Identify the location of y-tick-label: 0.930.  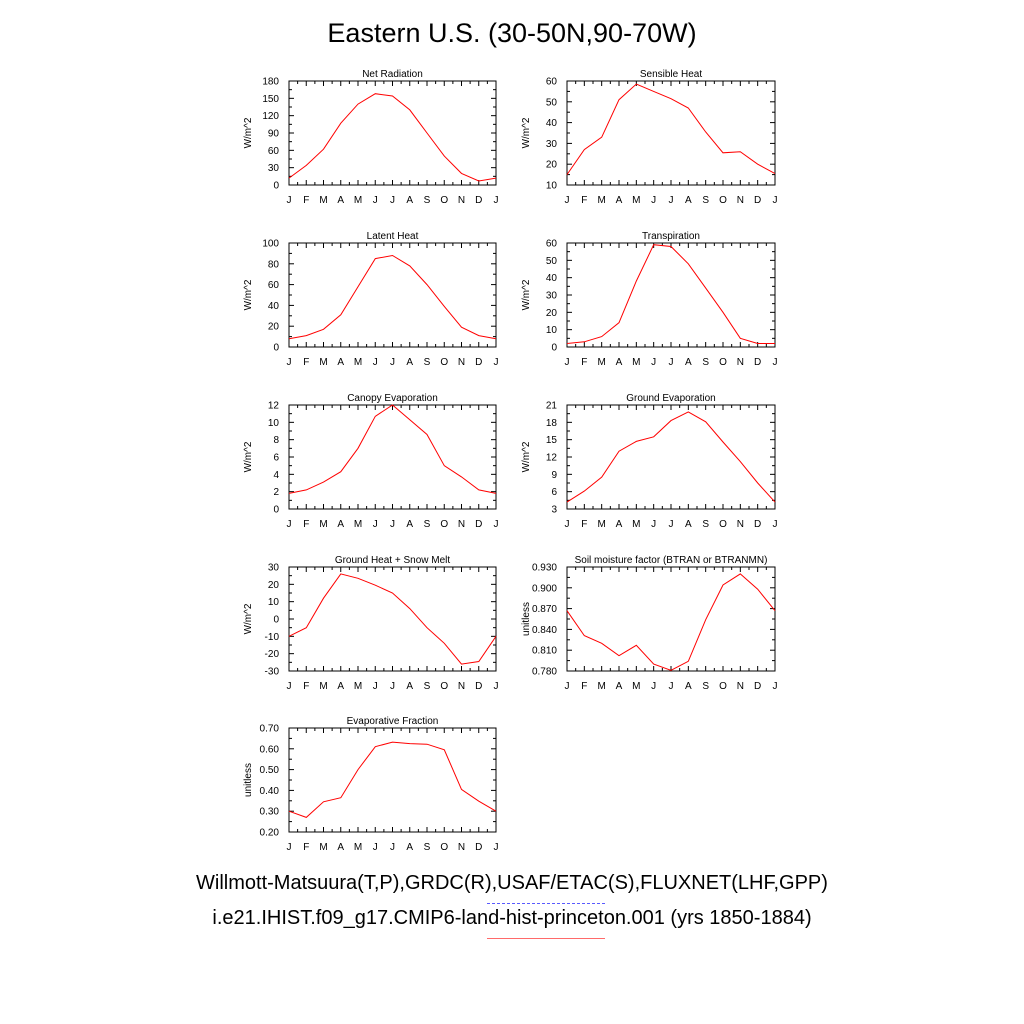
(544, 568).